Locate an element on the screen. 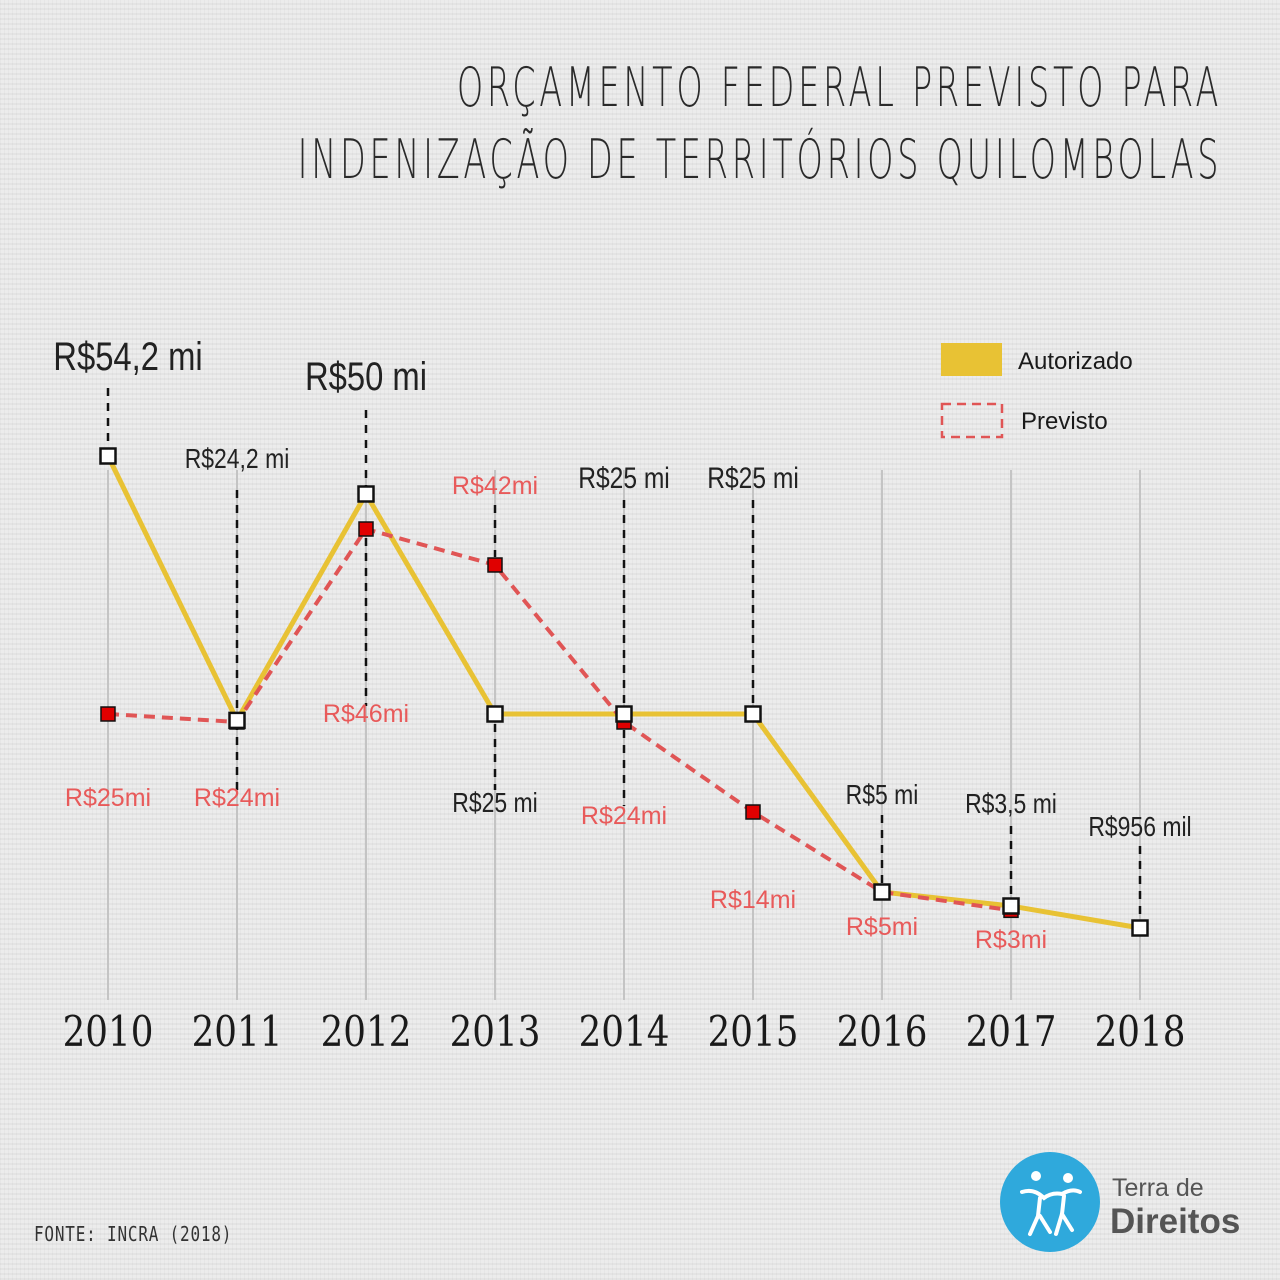 The image size is (1280, 1280). x-tick-label: 2014 is located at coordinates (624, 1032).